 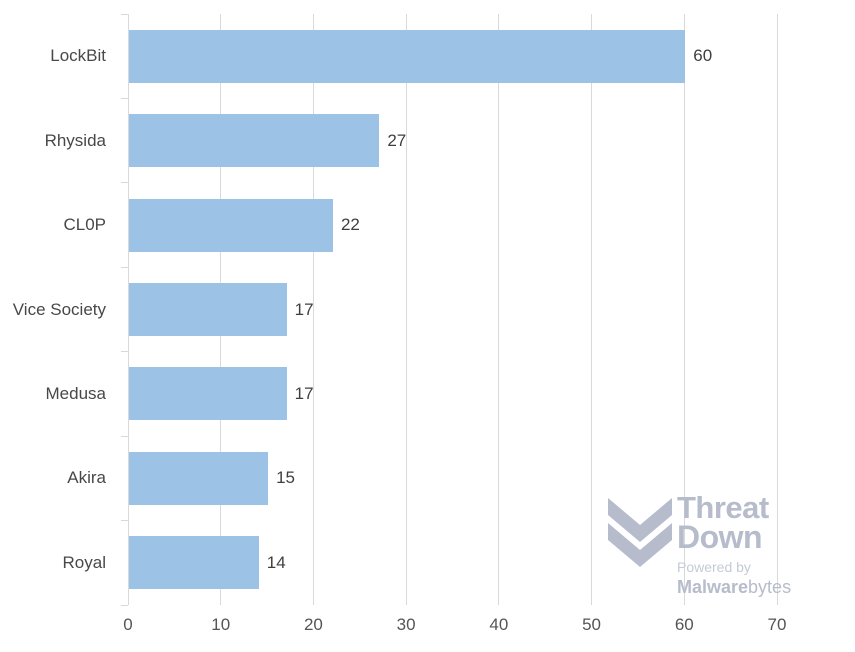 I want to click on x-tick-label: 20, so click(x=313, y=624).